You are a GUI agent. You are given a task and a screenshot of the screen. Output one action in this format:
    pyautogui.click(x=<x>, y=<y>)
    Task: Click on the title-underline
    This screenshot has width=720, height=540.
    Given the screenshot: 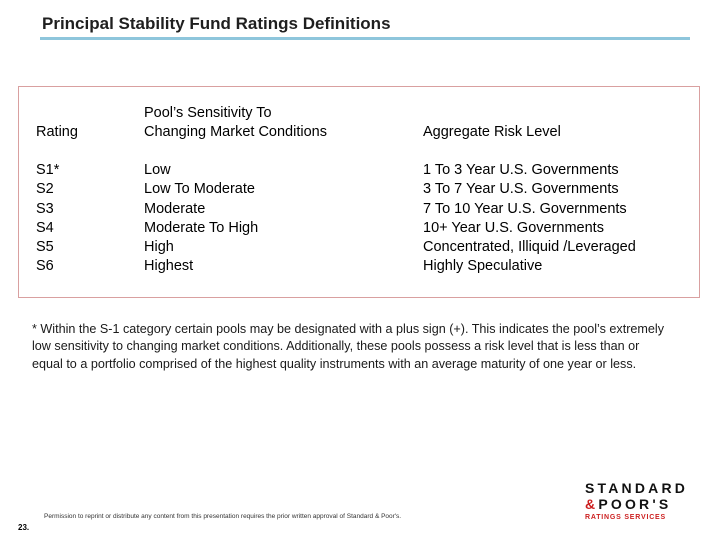 What is the action you would take?
    pyautogui.click(x=365, y=38)
    